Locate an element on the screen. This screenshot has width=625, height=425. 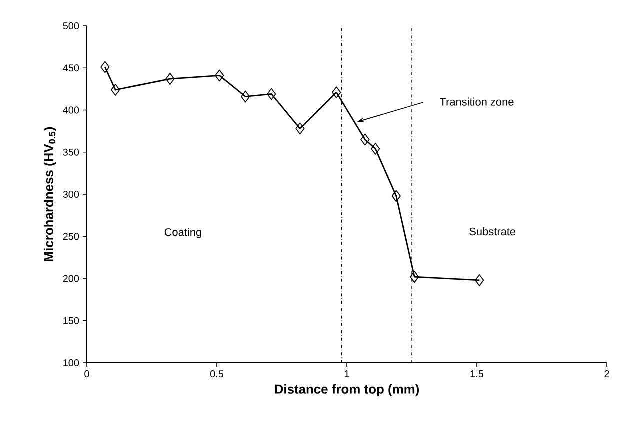
annotation: Coating is located at coordinates (183, 233).